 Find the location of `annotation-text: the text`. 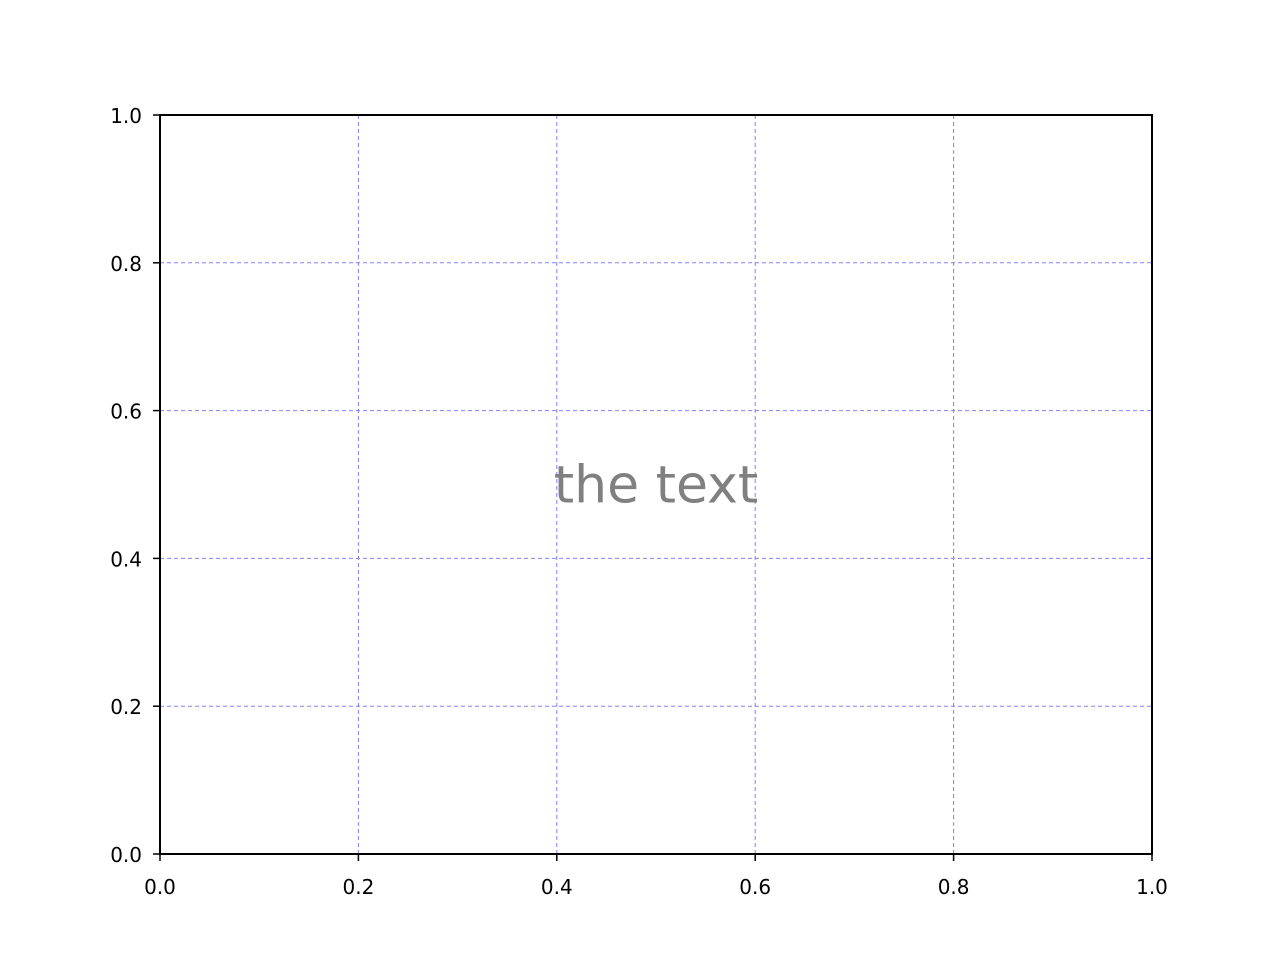

annotation-text: the text is located at coordinates (656, 486).